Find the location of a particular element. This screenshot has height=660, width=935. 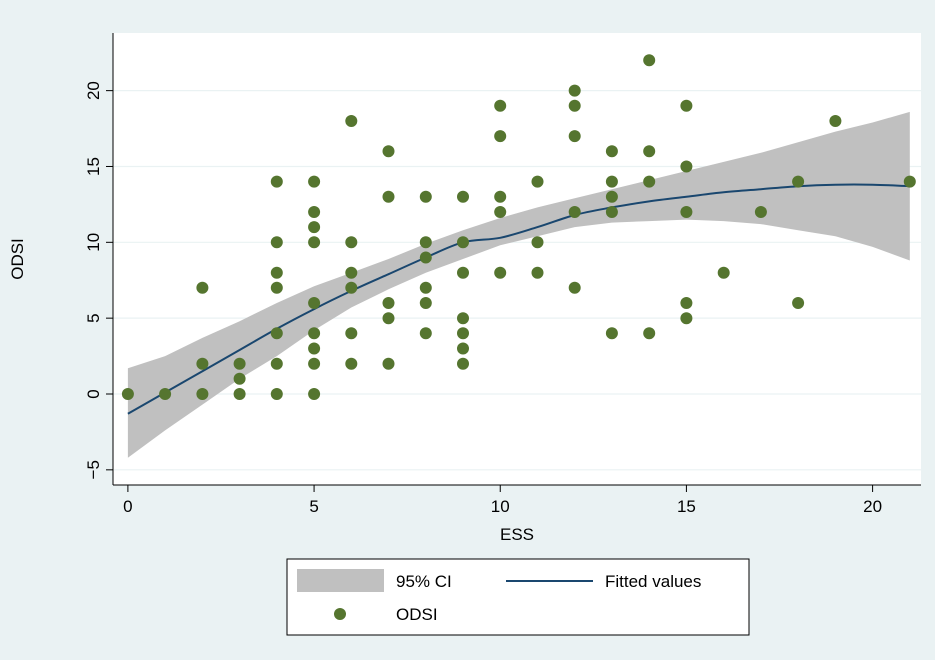

y-tick-labels: −5 0 5 10 15 20 is located at coordinates (93, 280).